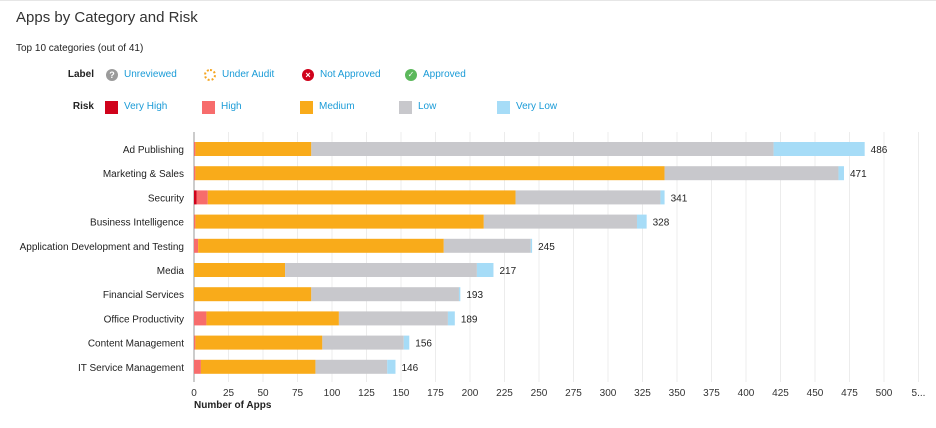 The width and height of the screenshot is (936, 428). Describe the element at coordinates (470, 393) in the screenshot. I see `x-tick-label: 200` at that location.